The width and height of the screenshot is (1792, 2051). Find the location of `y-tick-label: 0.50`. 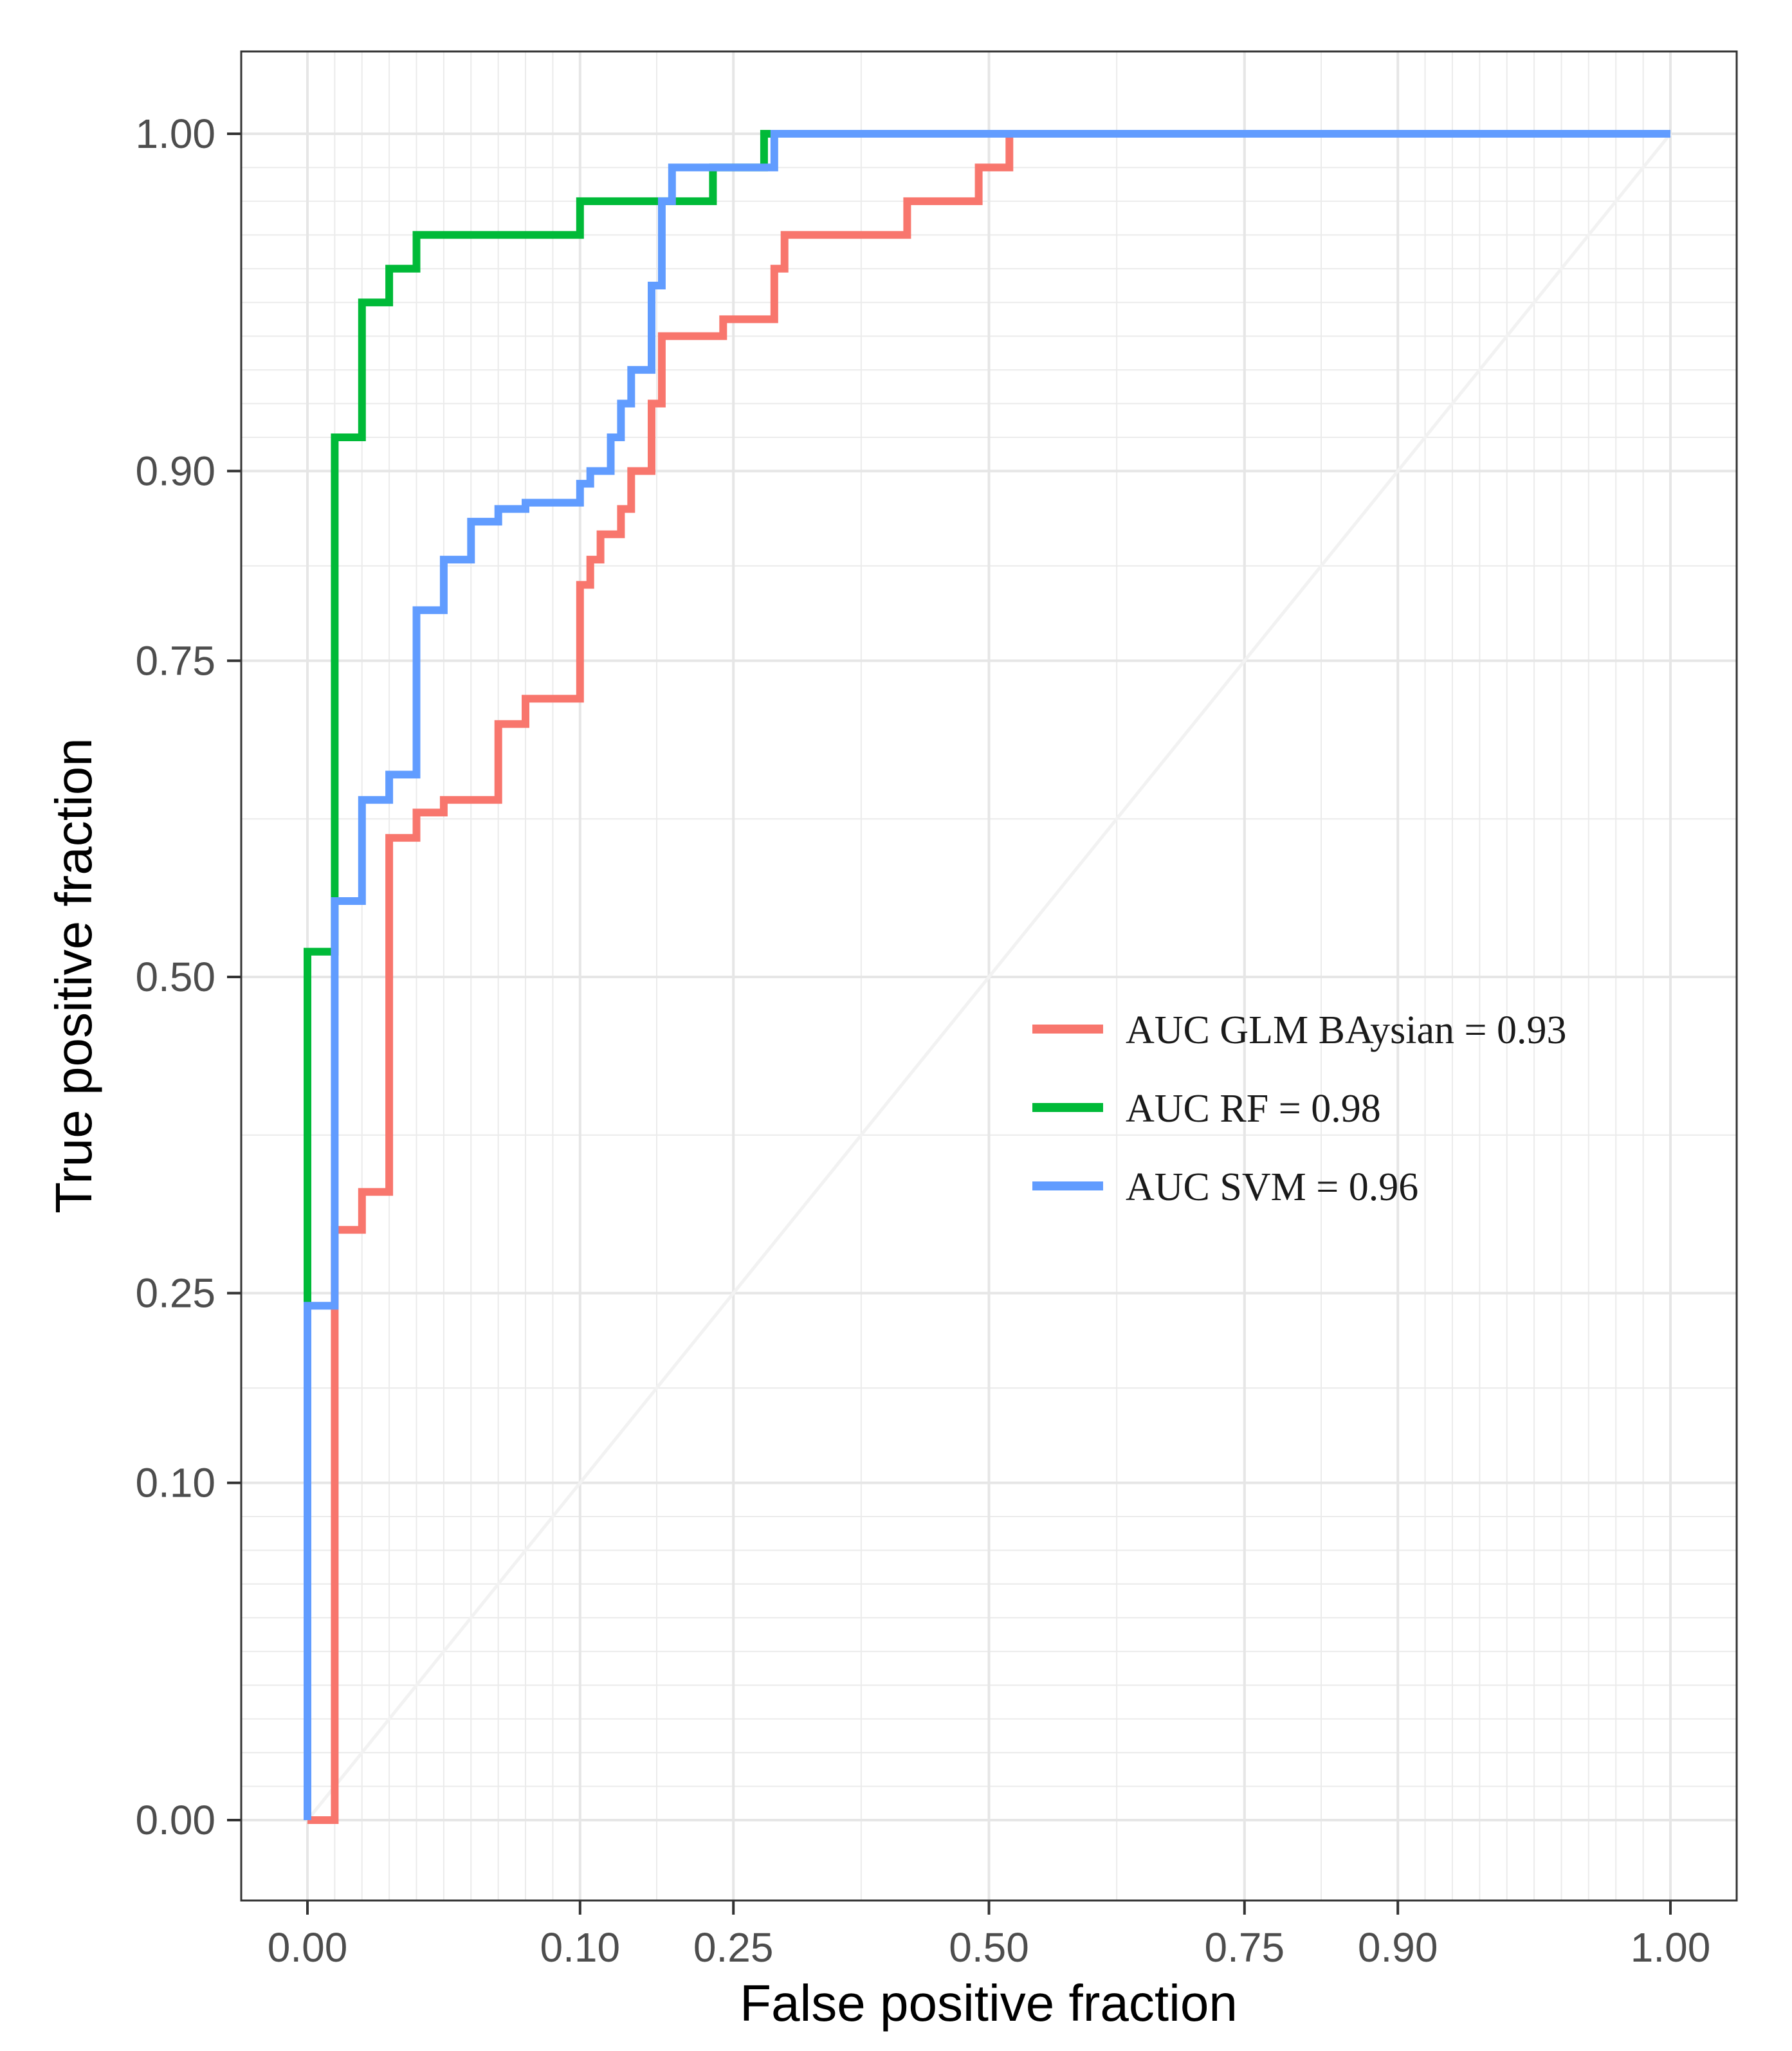

y-tick-label: 0.50 is located at coordinates (175, 977).